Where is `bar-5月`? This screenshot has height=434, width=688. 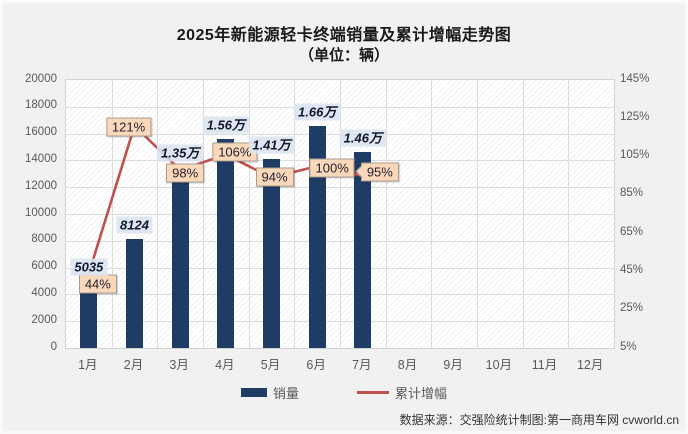 bar-5月 is located at coordinates (271, 253).